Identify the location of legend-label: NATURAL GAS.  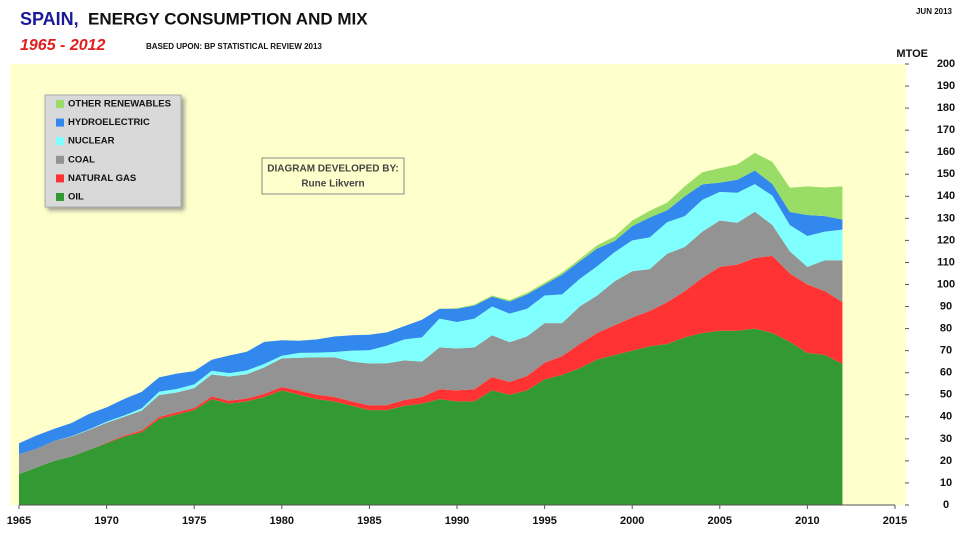
(102, 178).